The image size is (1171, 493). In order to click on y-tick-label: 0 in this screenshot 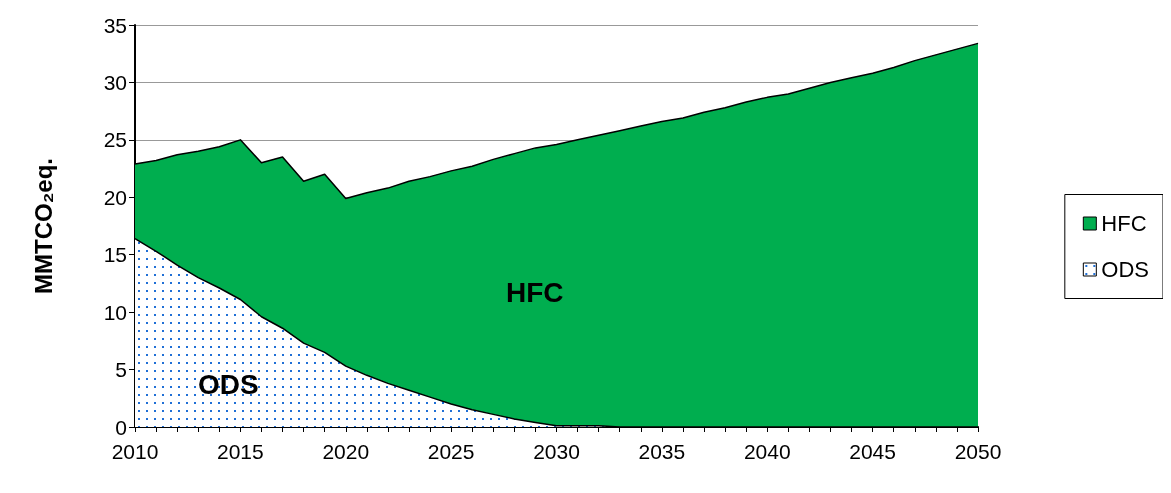, I will do `click(121, 427)`.